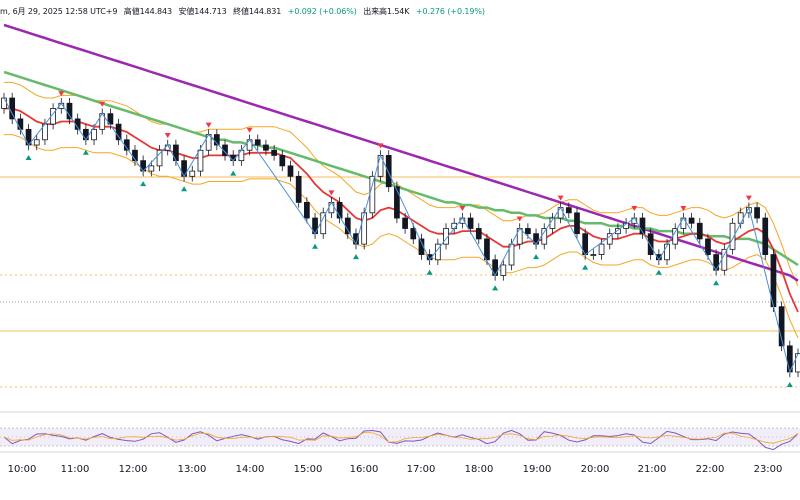 The height and width of the screenshot is (500, 800). Describe the element at coordinates (75, 469) in the screenshot. I see `time-tick-label: 11:00` at that location.